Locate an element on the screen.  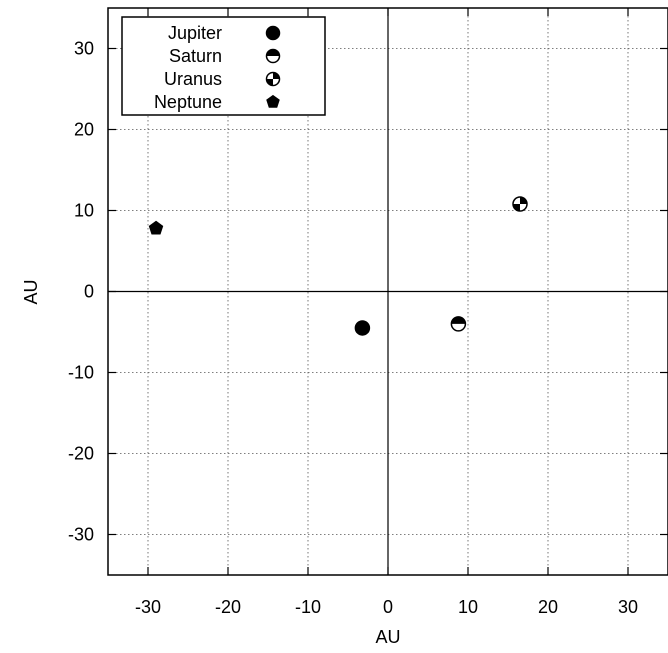
legend-marker-jupiter is located at coordinates (273, 33).